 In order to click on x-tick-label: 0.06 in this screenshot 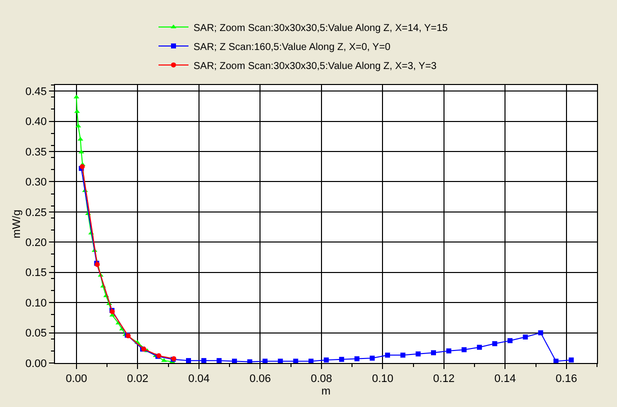, I will do `click(260, 379)`.